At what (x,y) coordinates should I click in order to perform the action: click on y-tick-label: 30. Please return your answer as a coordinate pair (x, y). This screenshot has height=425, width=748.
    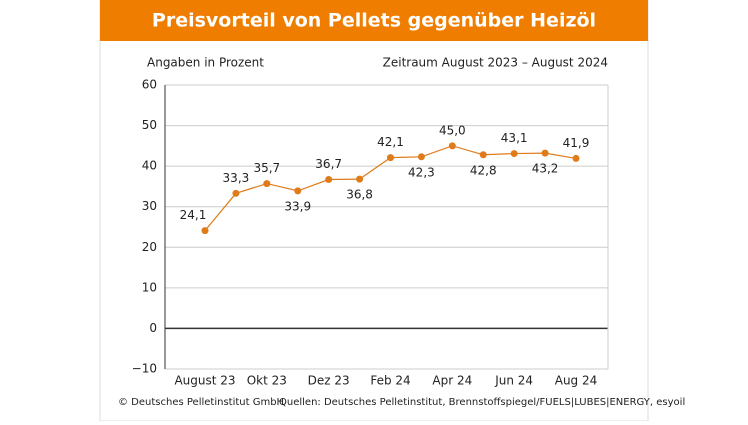
    Looking at the image, I should click on (149, 206).